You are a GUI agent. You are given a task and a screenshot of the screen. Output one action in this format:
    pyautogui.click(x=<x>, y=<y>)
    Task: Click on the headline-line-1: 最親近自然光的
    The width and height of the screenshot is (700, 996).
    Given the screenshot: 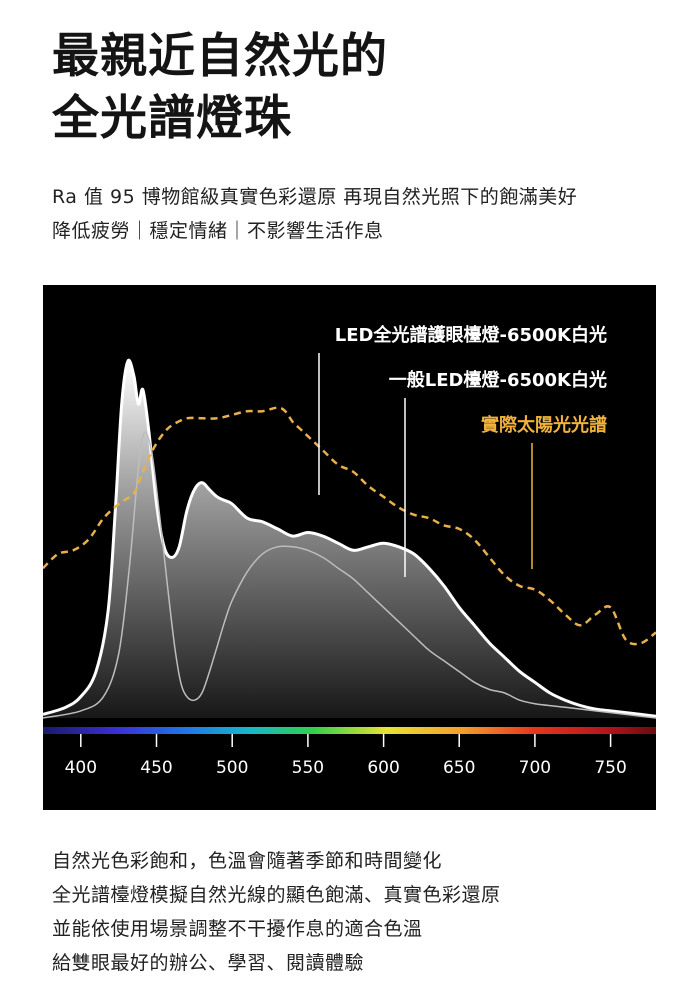 What is the action you would take?
    pyautogui.click(x=220, y=56)
    